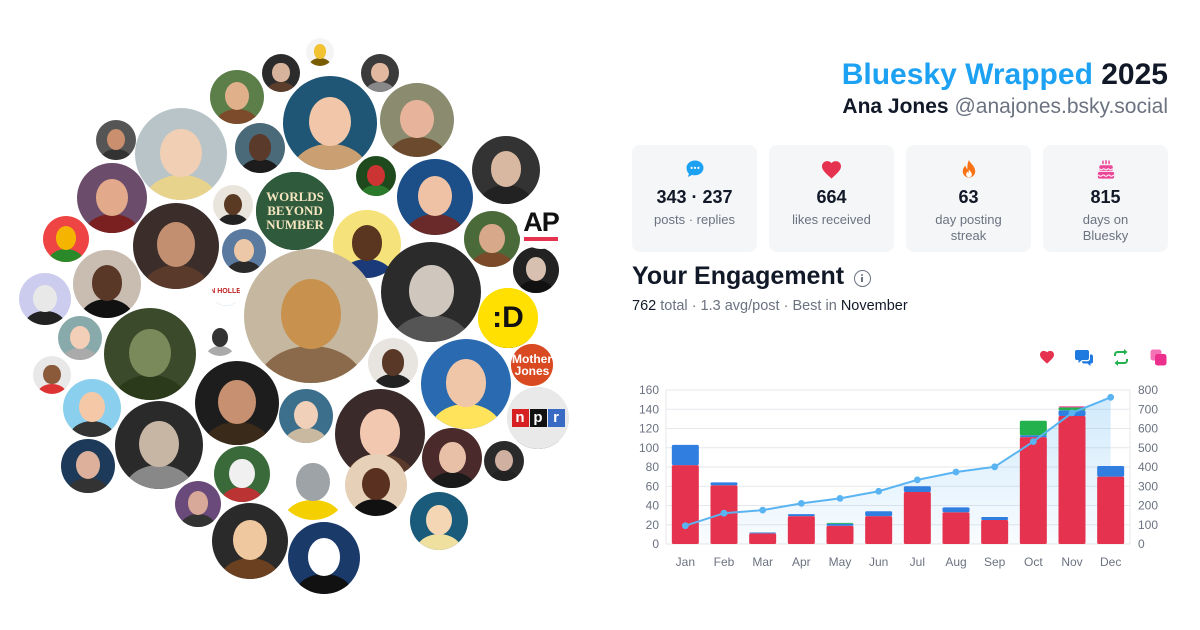 The height and width of the screenshot is (630, 1200). Describe the element at coordinates (541, 225) in the screenshot. I see `avatar-ap: AP` at that location.